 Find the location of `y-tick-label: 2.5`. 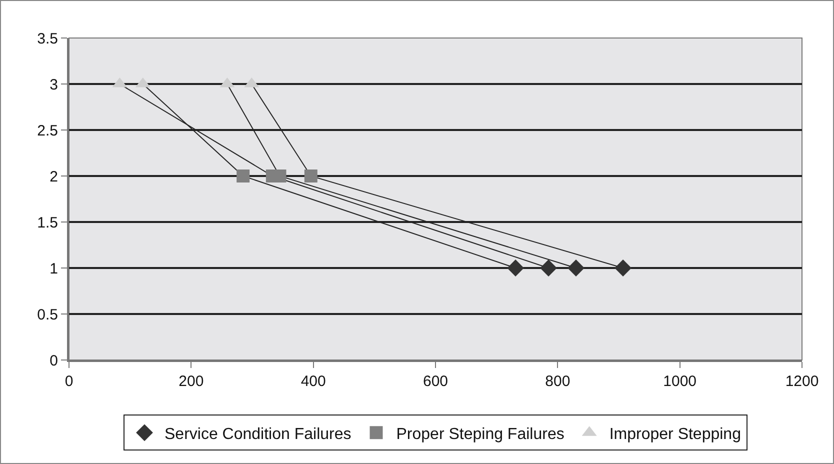

y-tick-label: 2.5 is located at coordinates (47, 131).